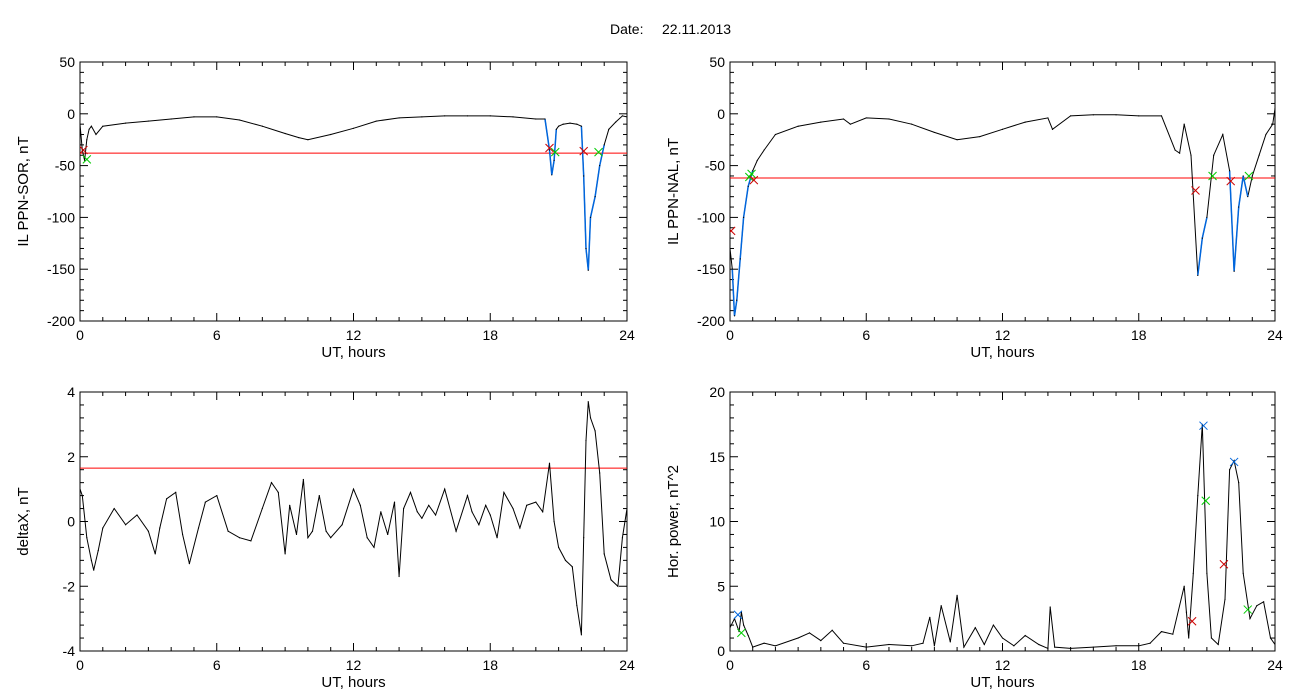  Describe the element at coordinates (71, 522) in the screenshot. I see `y-tick-label: 0` at that location.